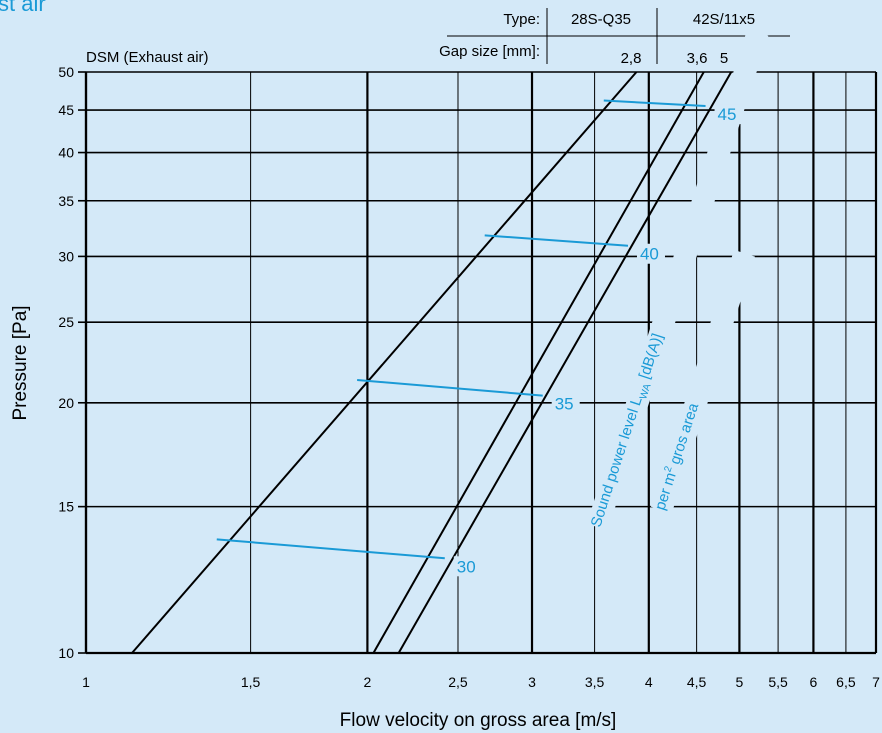  I want to click on gap-value: 2,8, so click(631, 58).